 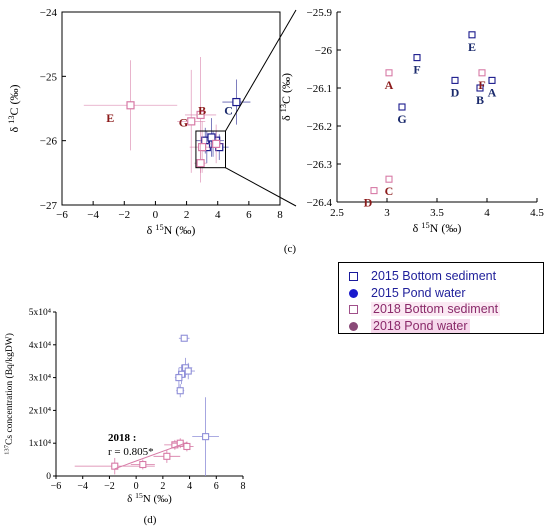 What do you see at coordinates (40, 379) in the screenshot?
I see `y-tick-label: 3x10⁴` at bounding box center [40, 379].